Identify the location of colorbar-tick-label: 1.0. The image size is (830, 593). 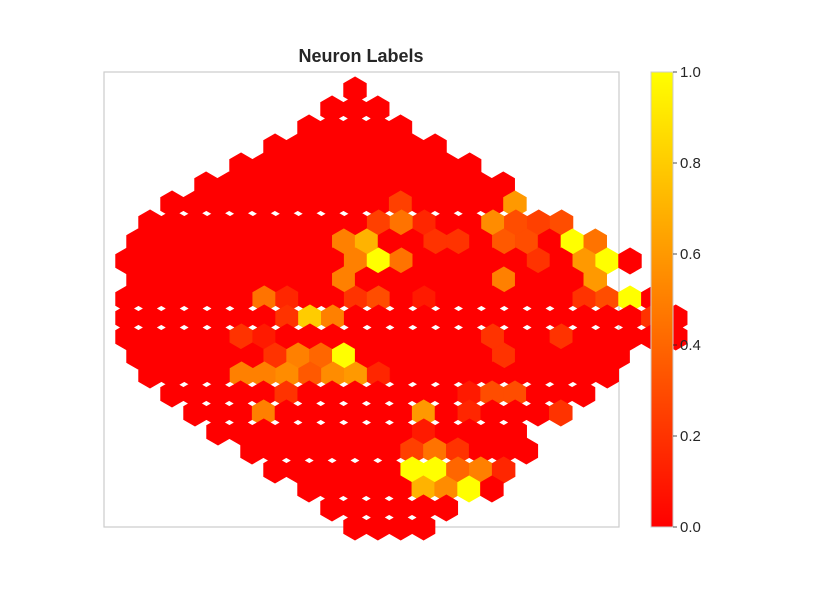
(690, 72).